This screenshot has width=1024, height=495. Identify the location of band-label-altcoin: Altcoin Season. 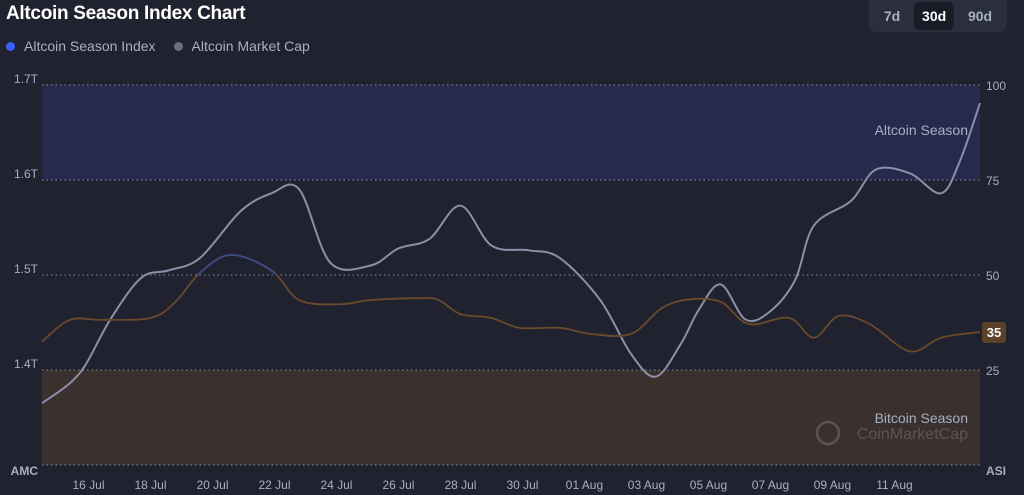
(921, 130).